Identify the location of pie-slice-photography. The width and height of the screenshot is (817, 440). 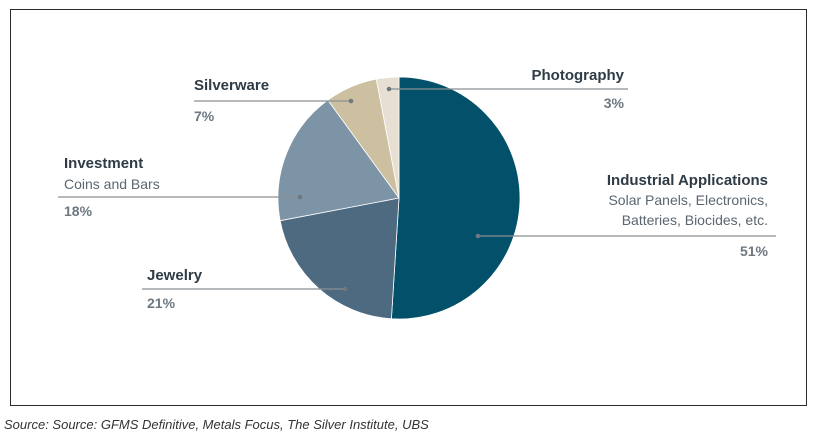
(387, 137).